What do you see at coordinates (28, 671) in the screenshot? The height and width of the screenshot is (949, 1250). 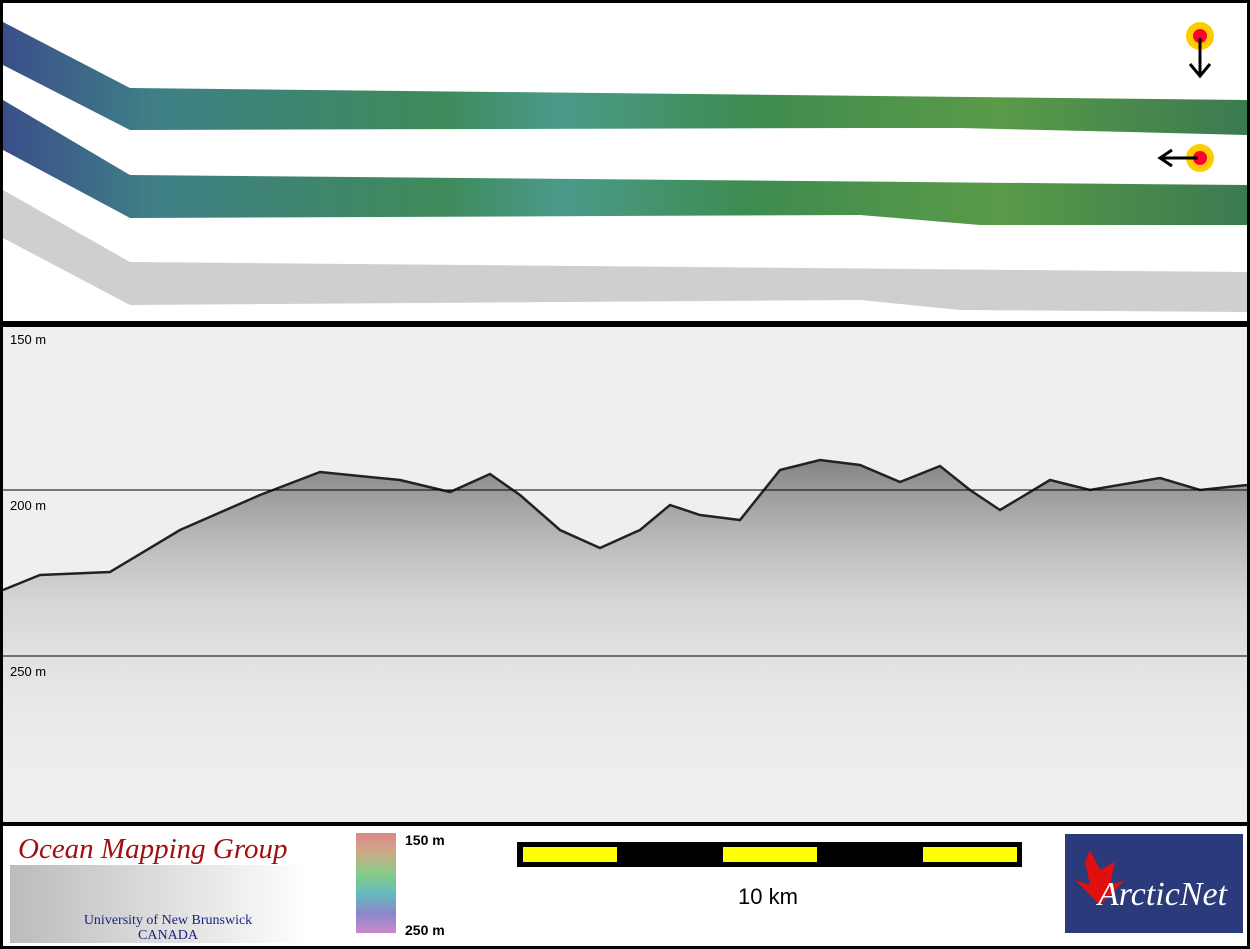 I see `depth-label: 250 m` at bounding box center [28, 671].